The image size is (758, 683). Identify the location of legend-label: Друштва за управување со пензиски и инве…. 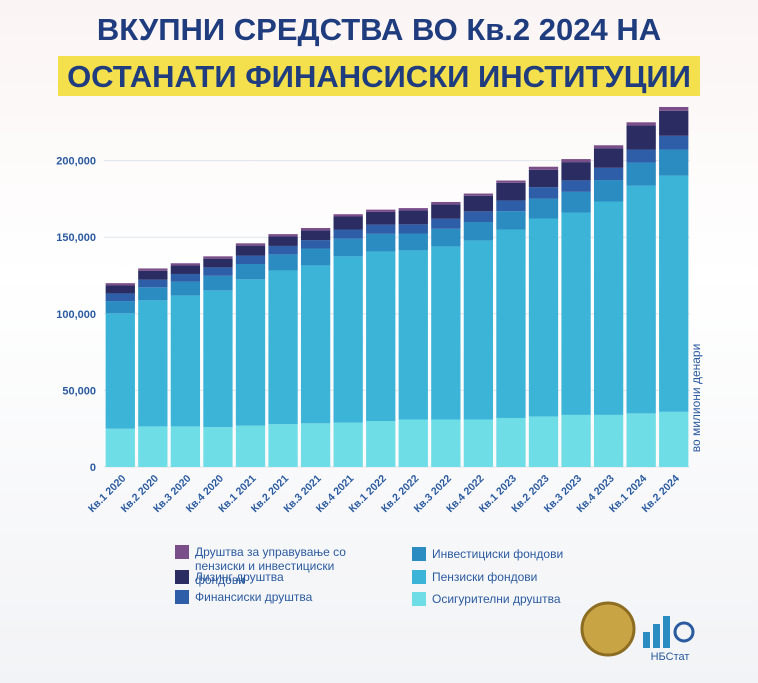
(270, 566).